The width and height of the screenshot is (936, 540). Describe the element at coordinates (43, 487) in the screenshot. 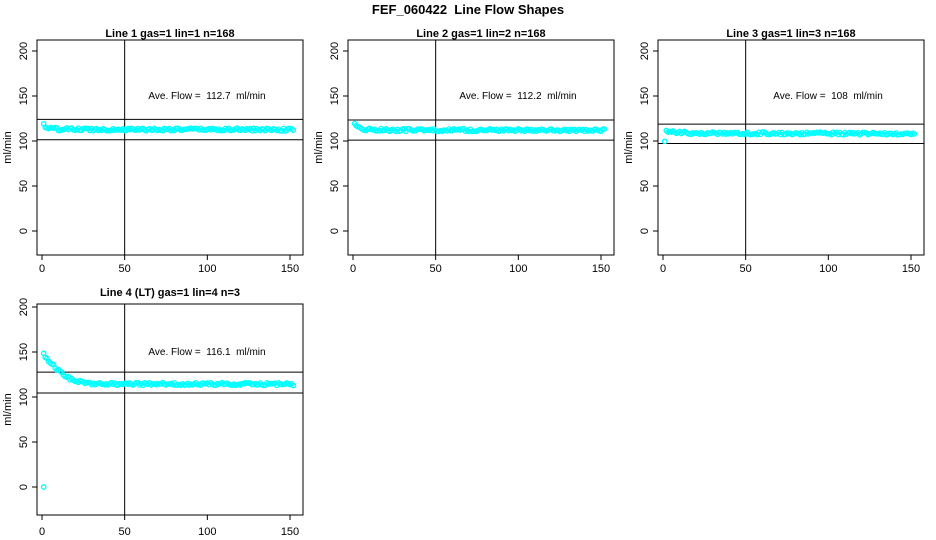

I see `outlier-data-point` at that location.